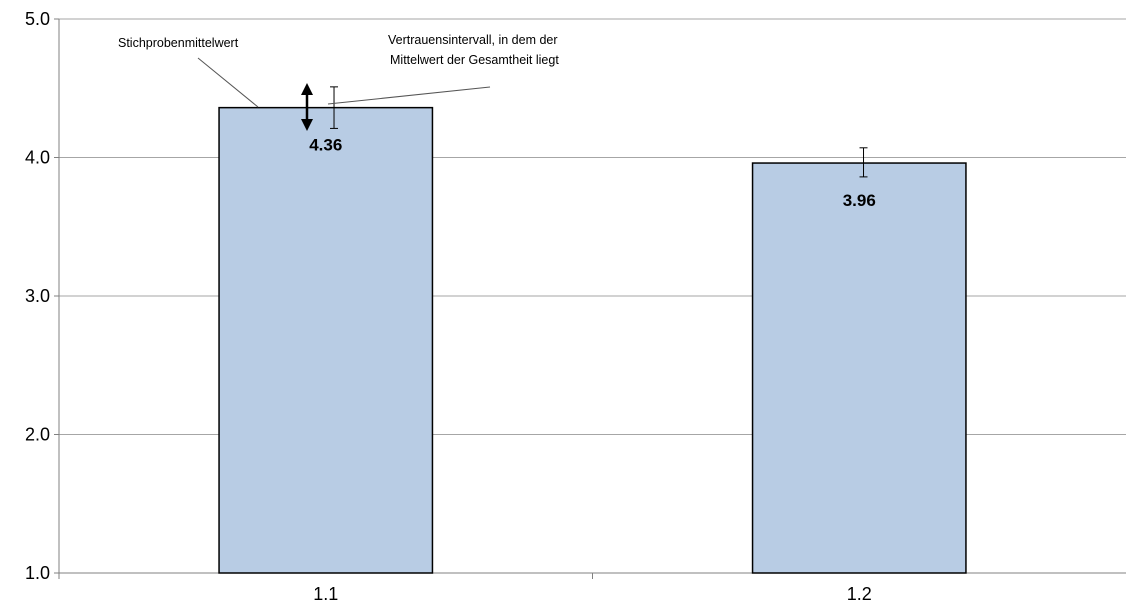 The image size is (1126, 613). What do you see at coordinates (859, 594) in the screenshot?
I see `x-tick-label: 1.2` at bounding box center [859, 594].